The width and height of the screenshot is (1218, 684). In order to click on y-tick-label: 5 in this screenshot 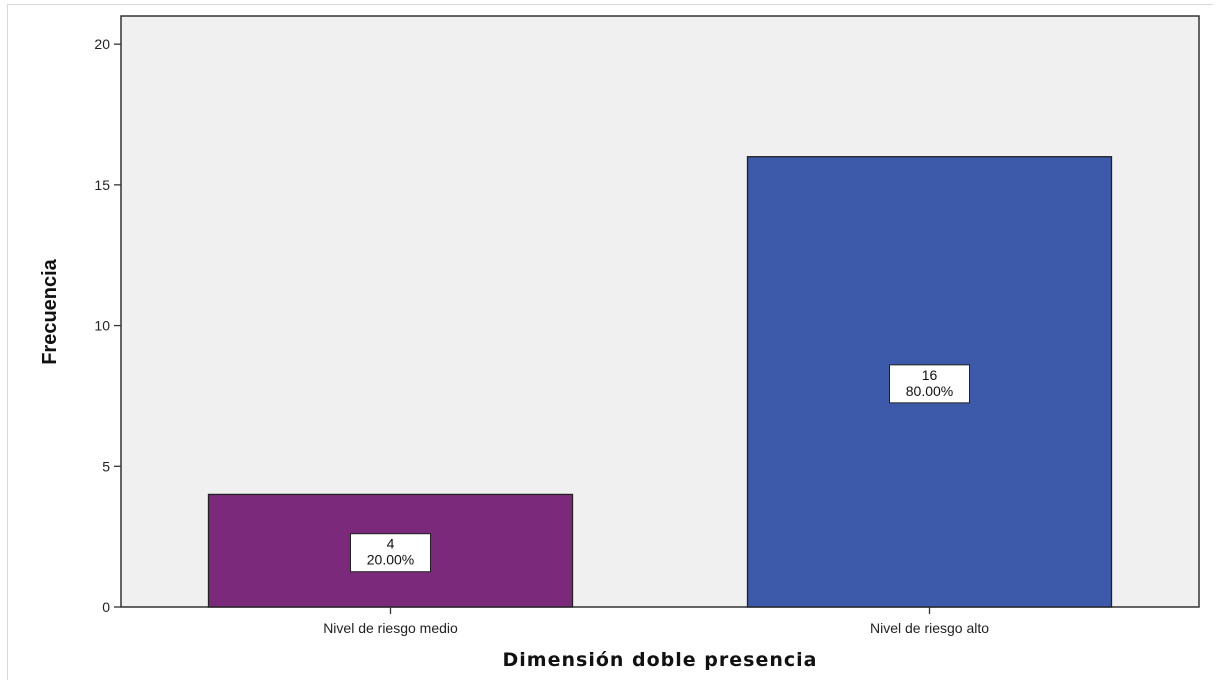, I will do `click(106, 466)`.